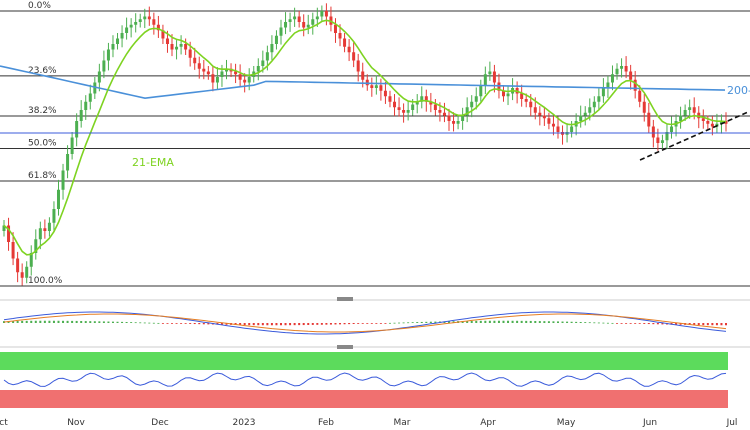  Describe the element at coordinates (345, 347) in the screenshot. I see `rsi-panel-handle` at that location.